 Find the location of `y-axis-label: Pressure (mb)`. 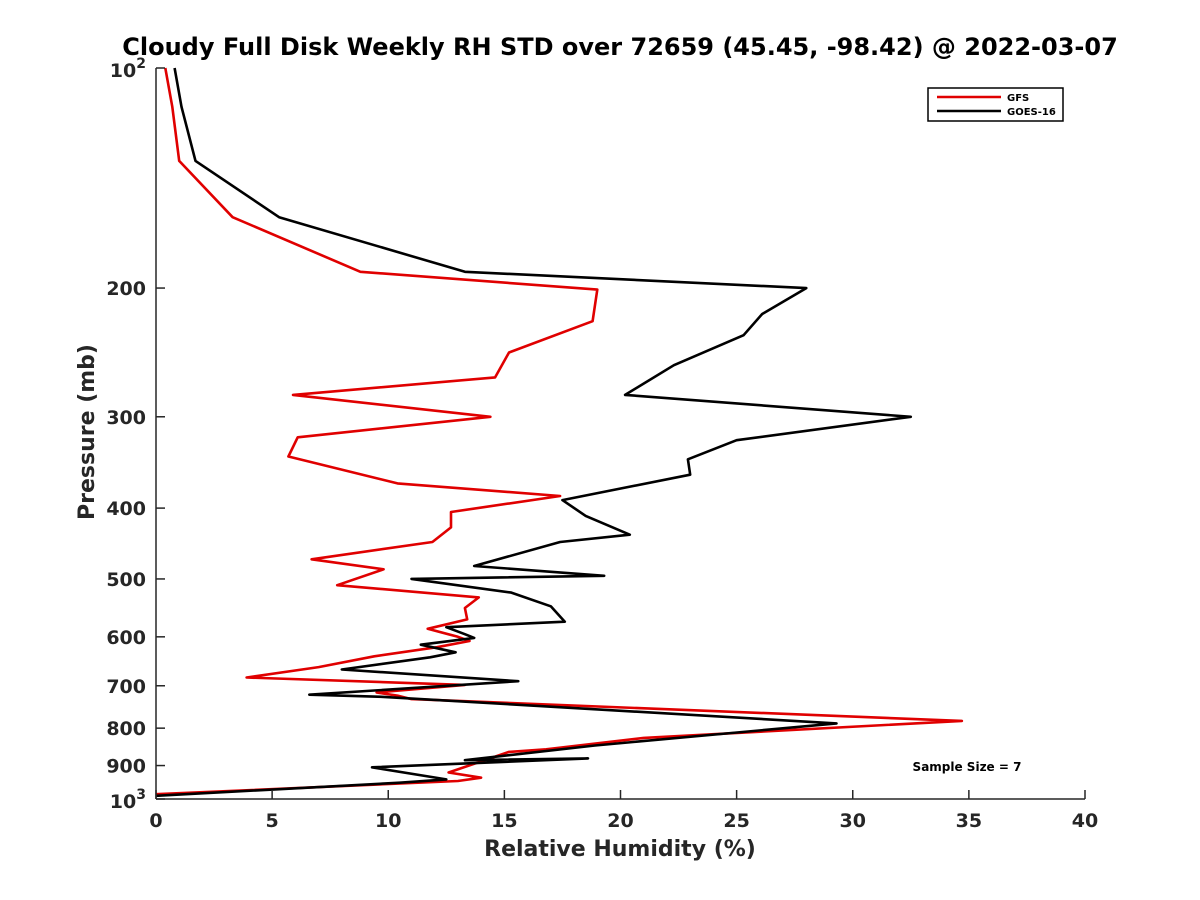

y-axis-label: Pressure (mb) is located at coordinates (87, 432).